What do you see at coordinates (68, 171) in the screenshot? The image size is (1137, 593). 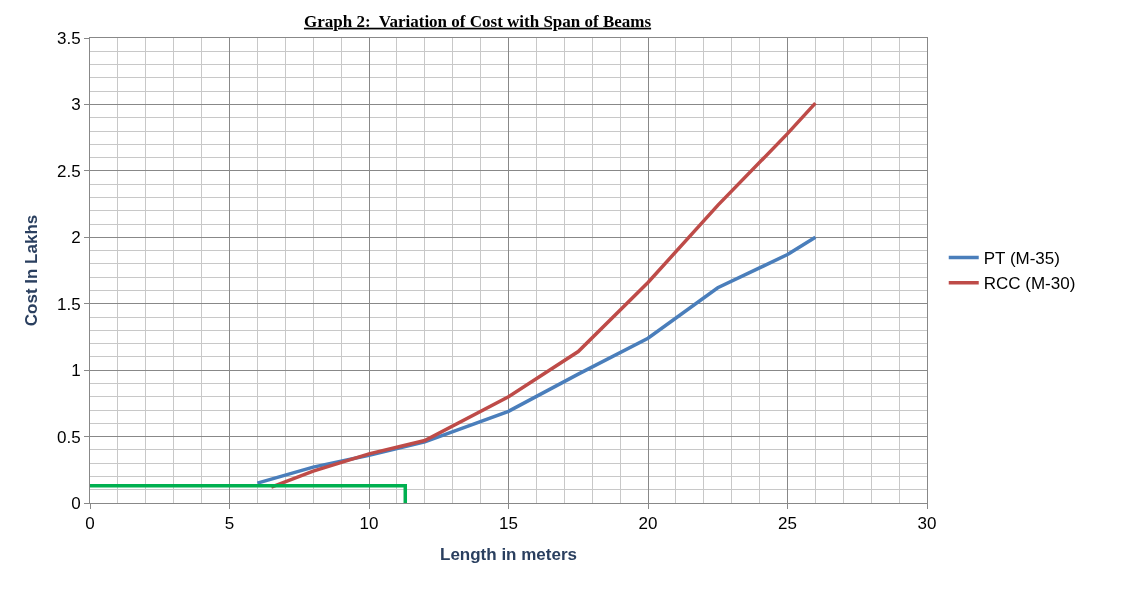 I see `y-tick-label: 2.5` at bounding box center [68, 171].